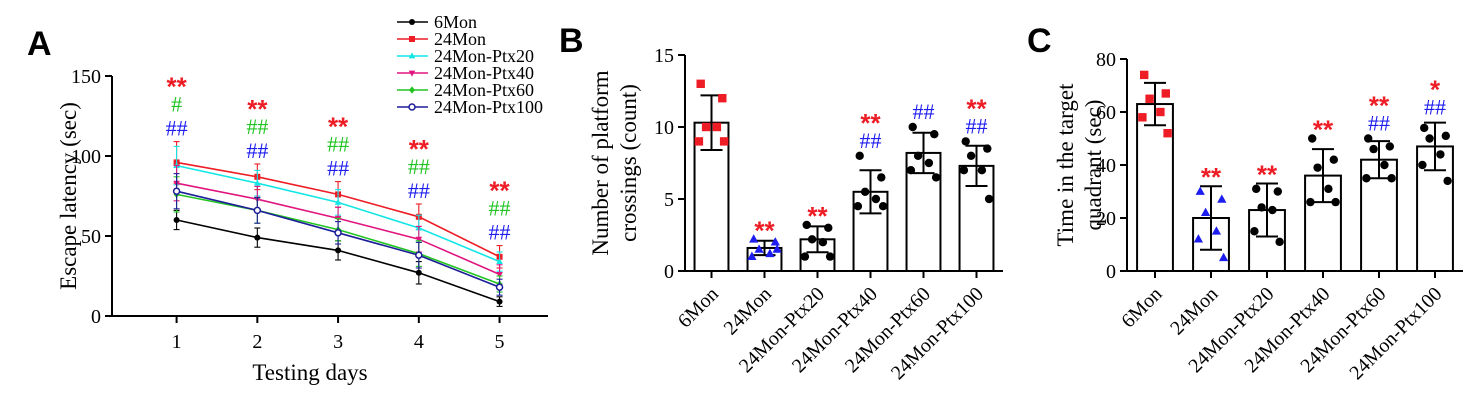  Describe the element at coordinates (338, 342) in the screenshot. I see `x-tick-label: 3` at that location.